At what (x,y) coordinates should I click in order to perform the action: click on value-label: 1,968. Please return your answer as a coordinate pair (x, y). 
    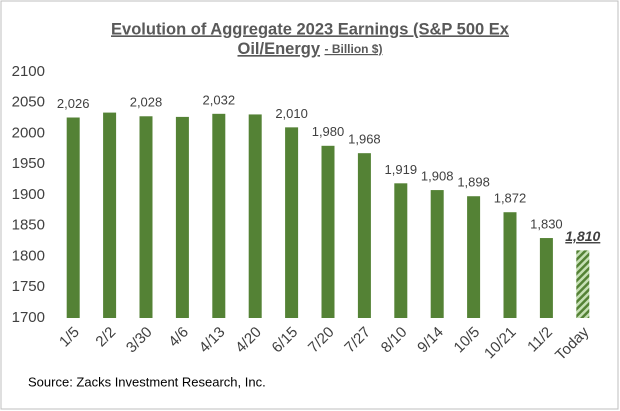
    Looking at the image, I should click on (364, 139).